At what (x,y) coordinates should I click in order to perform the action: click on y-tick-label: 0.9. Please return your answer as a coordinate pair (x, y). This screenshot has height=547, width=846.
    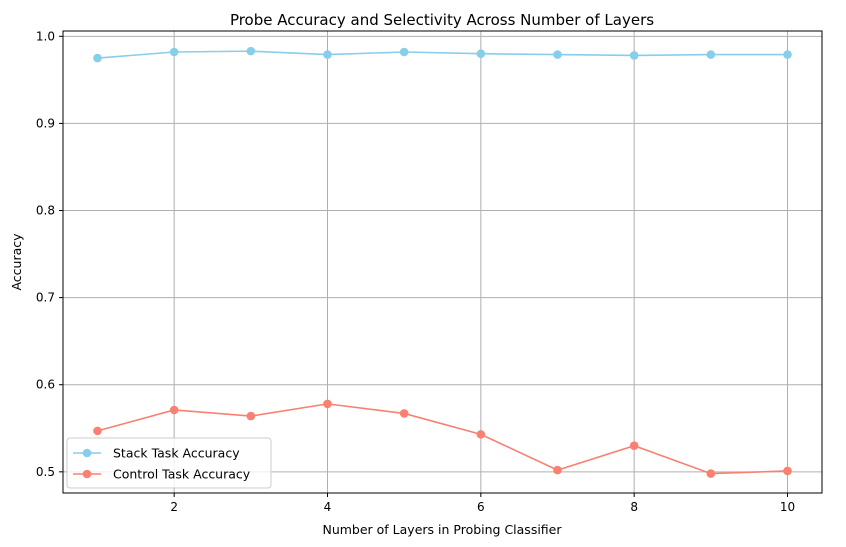
    Looking at the image, I should click on (45, 123).